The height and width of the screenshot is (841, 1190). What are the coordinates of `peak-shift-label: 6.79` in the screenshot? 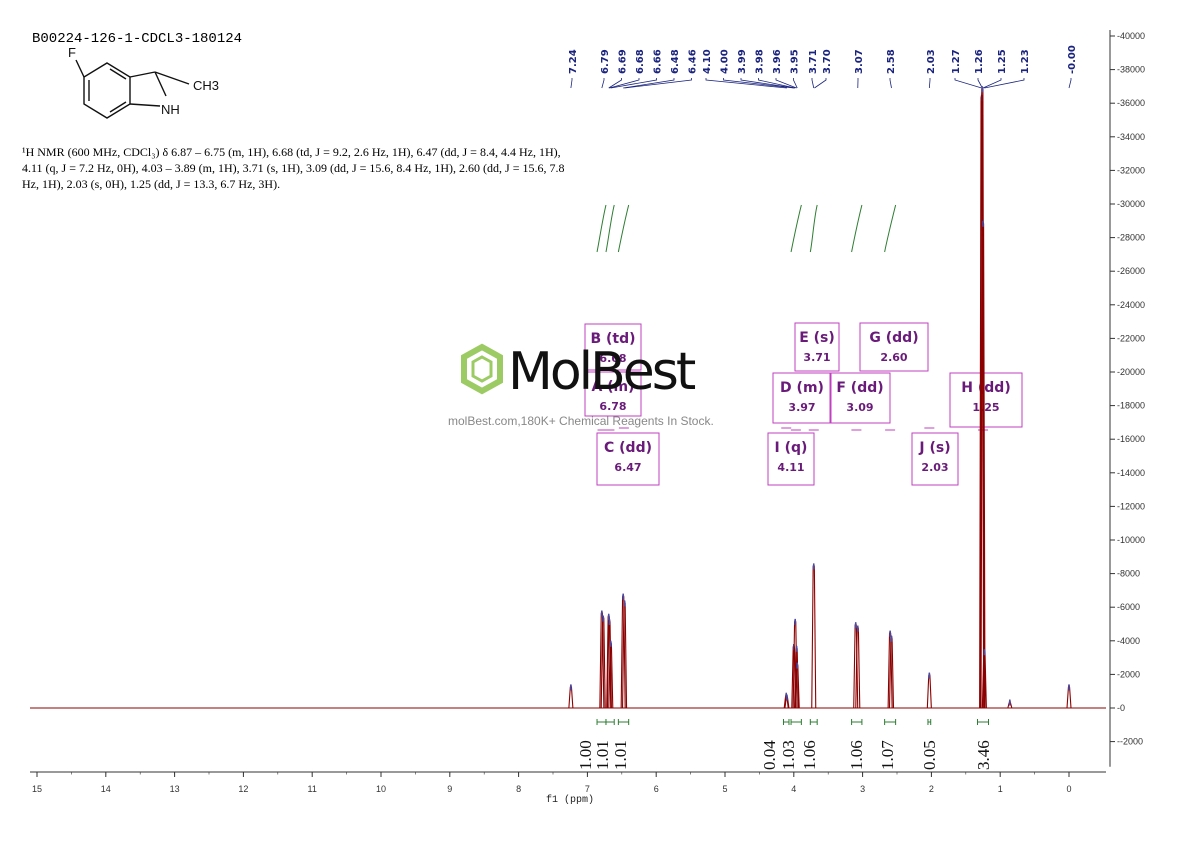 It's located at (605, 61).